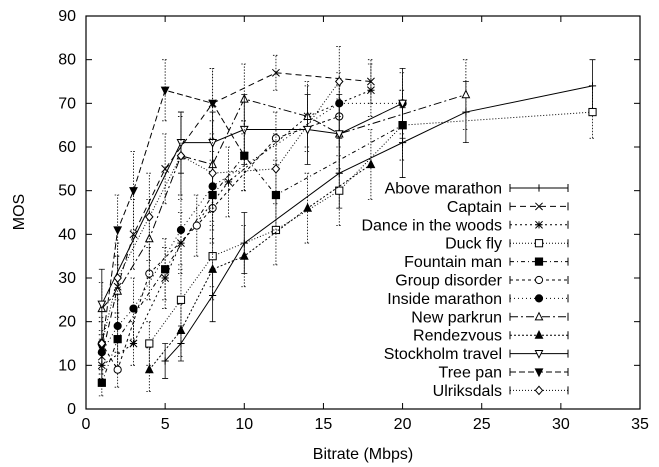  Describe the element at coordinates (490, 317) in the screenshot. I see `legend-entry: New parkrun` at that location.